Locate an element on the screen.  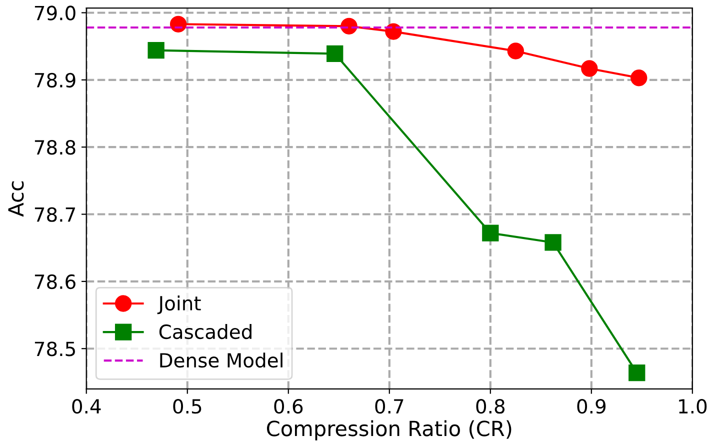
x-tick-label: 0.9 is located at coordinates (591, 406).